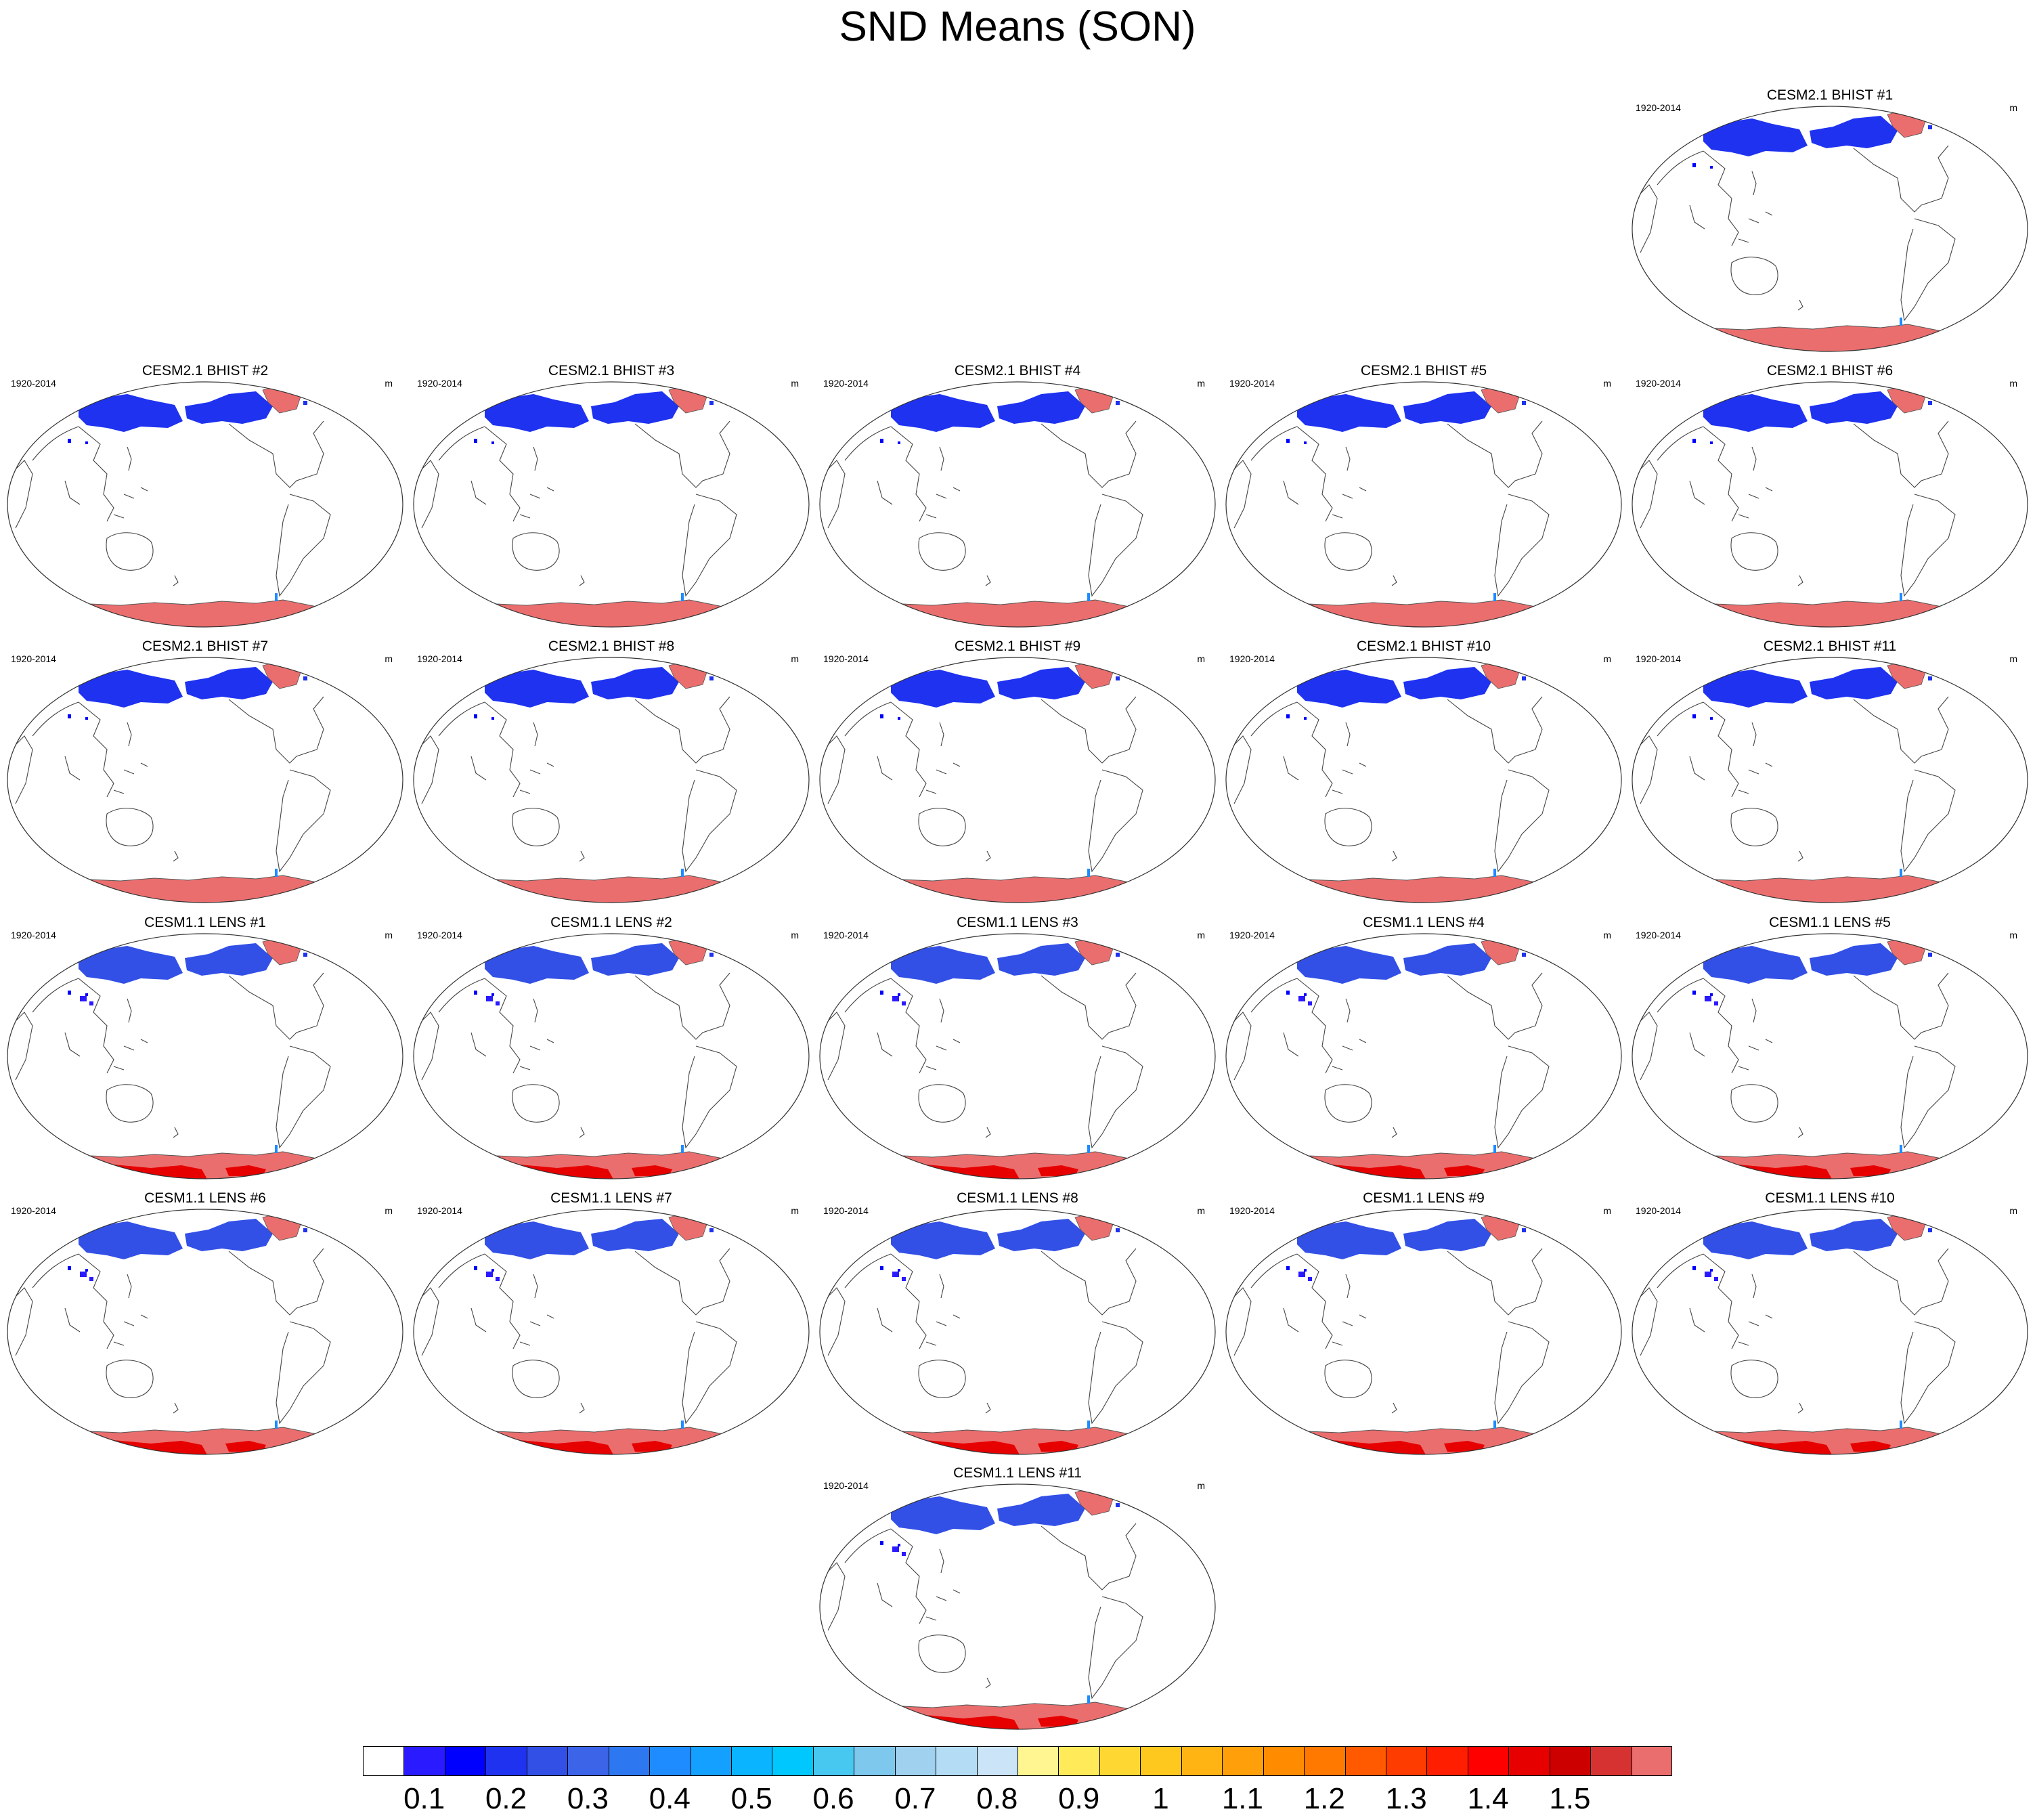 This screenshot has width=2035, height=1820. I want to click on map-panel: CESM2.1 BHIST #4 1920-2014 m, so click(1017, 496).